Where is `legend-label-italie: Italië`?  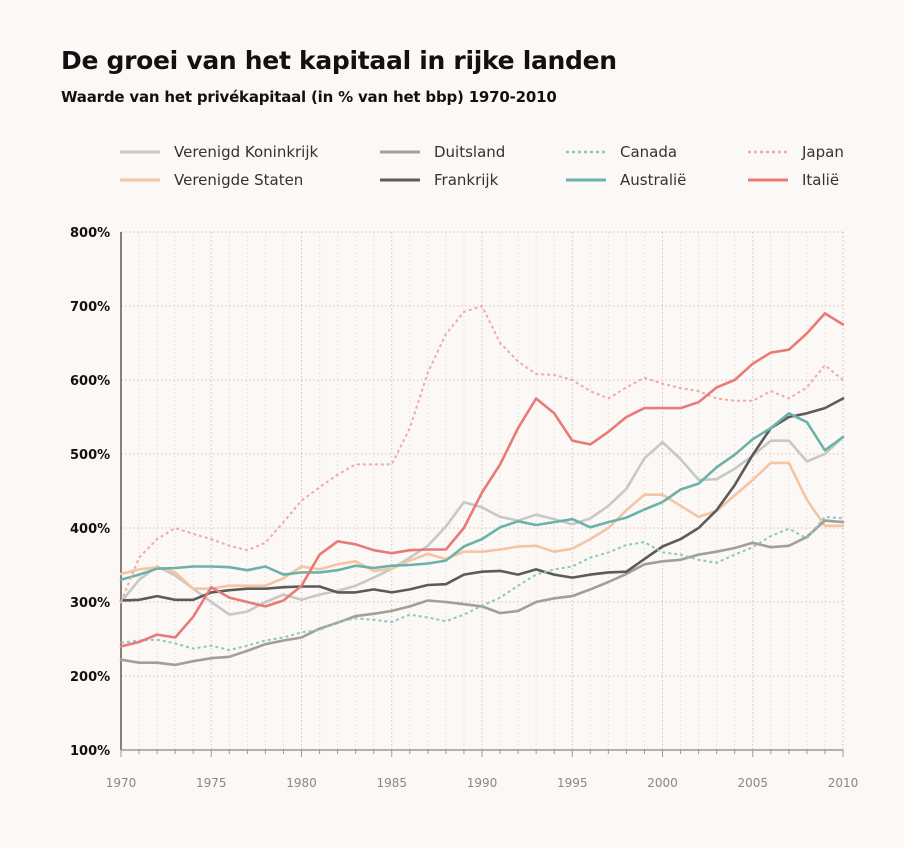
legend-label-italie: Italië is located at coordinates (820, 180).